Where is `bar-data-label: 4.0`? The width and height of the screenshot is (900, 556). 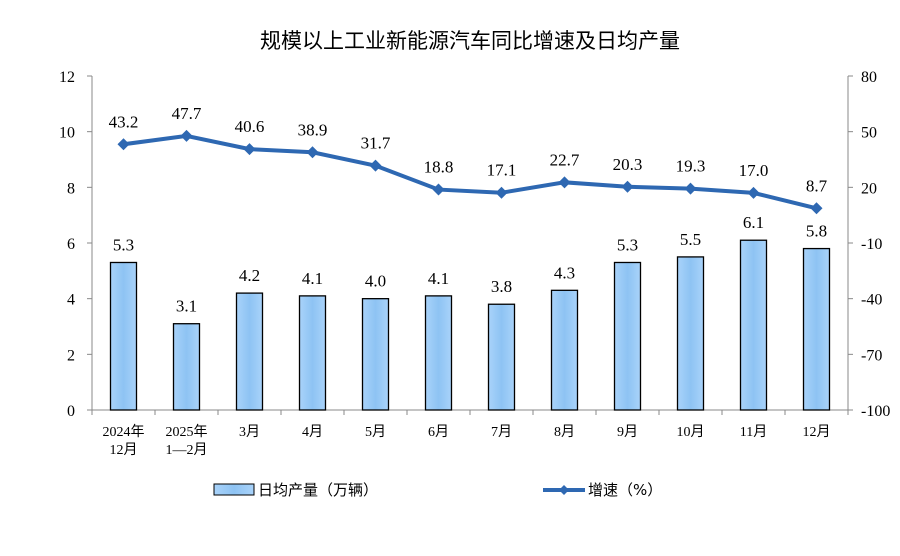 bar-data-label: 4.0 is located at coordinates (375, 281).